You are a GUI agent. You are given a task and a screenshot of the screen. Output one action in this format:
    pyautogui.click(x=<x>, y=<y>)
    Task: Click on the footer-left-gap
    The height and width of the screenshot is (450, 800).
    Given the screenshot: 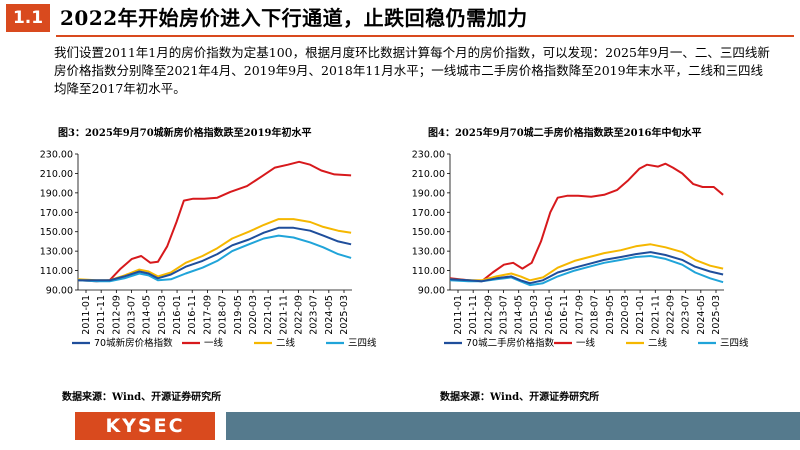 What is the action you would take?
    pyautogui.click(x=37, y=426)
    